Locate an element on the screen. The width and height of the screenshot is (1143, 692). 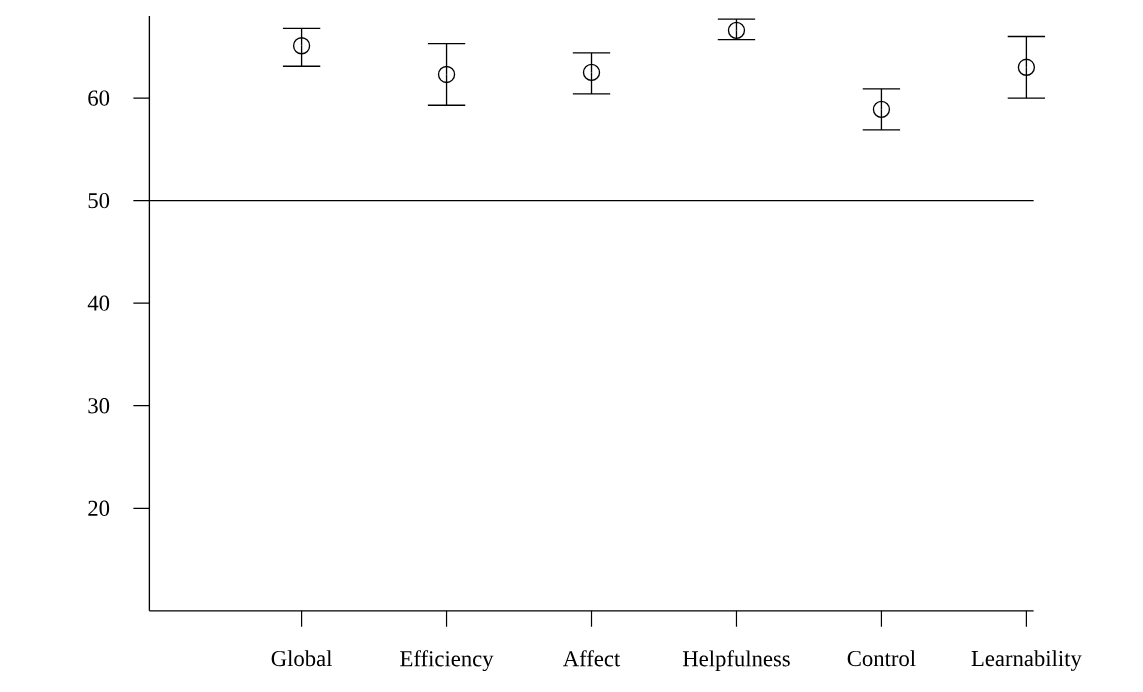
x-tick-label: Global is located at coordinates (301, 658).